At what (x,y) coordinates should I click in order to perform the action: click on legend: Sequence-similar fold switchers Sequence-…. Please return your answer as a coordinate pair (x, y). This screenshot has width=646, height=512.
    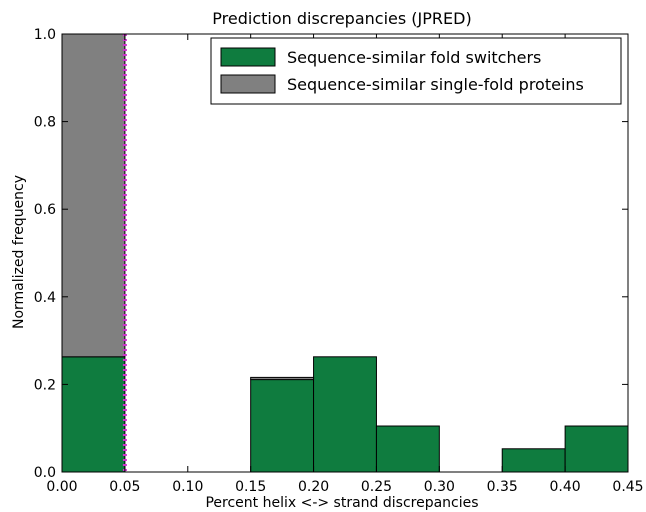
    Looking at the image, I should click on (416, 71).